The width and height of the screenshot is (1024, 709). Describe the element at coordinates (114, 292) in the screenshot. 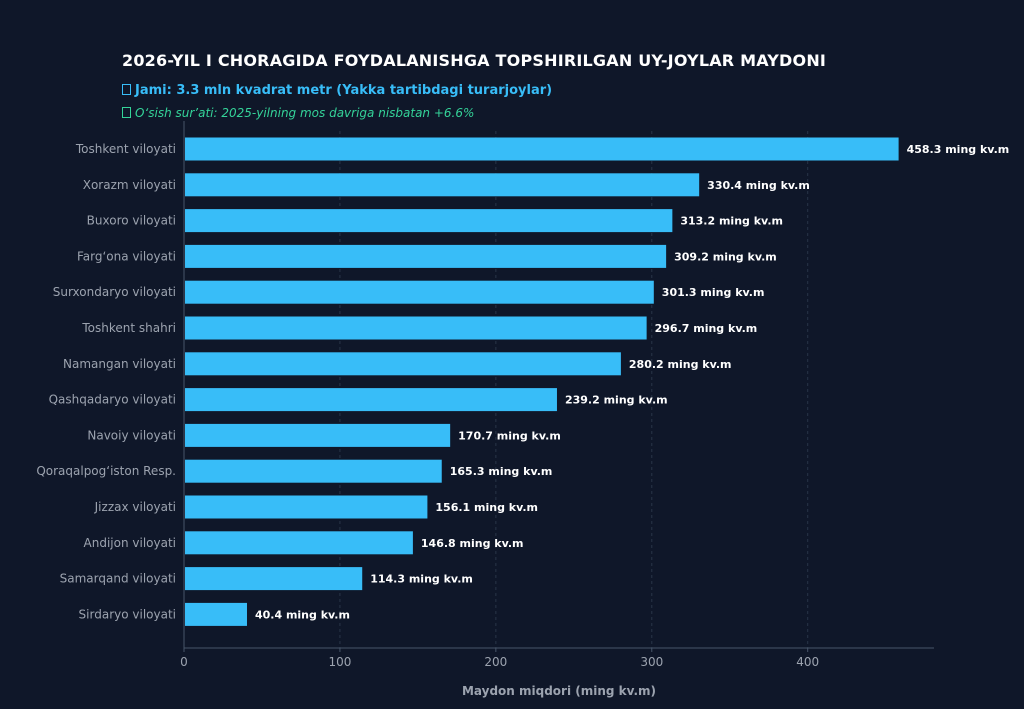

I see `category-label-4: Surxondaryo viloyati` at that location.